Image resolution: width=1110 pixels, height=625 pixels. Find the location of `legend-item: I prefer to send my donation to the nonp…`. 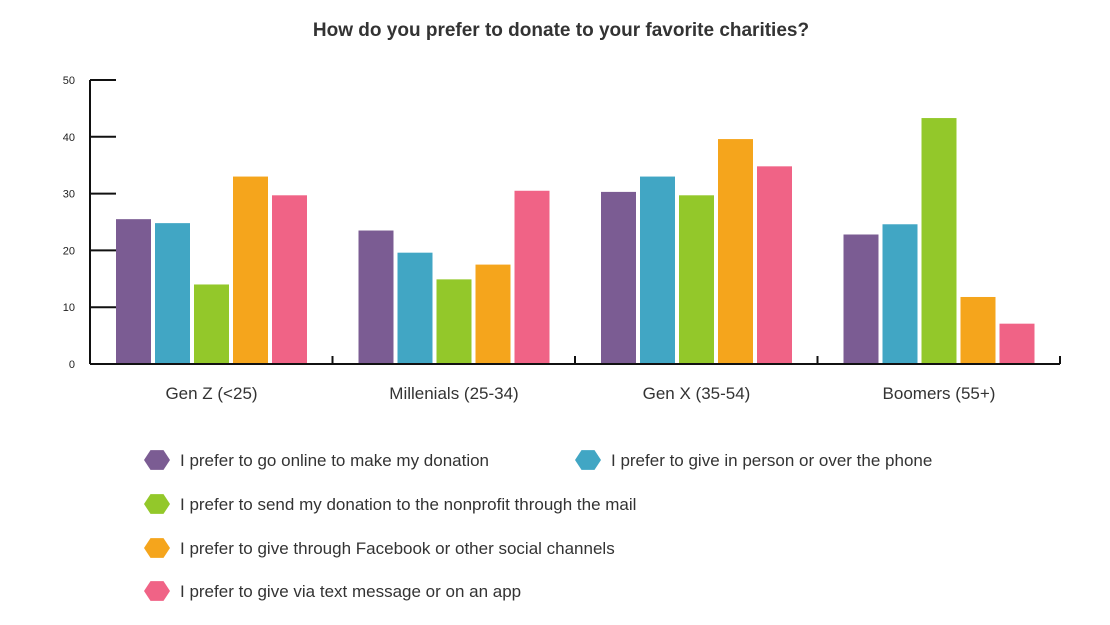

legend-item: I prefer to send my donation to the nonp… is located at coordinates (390, 504).